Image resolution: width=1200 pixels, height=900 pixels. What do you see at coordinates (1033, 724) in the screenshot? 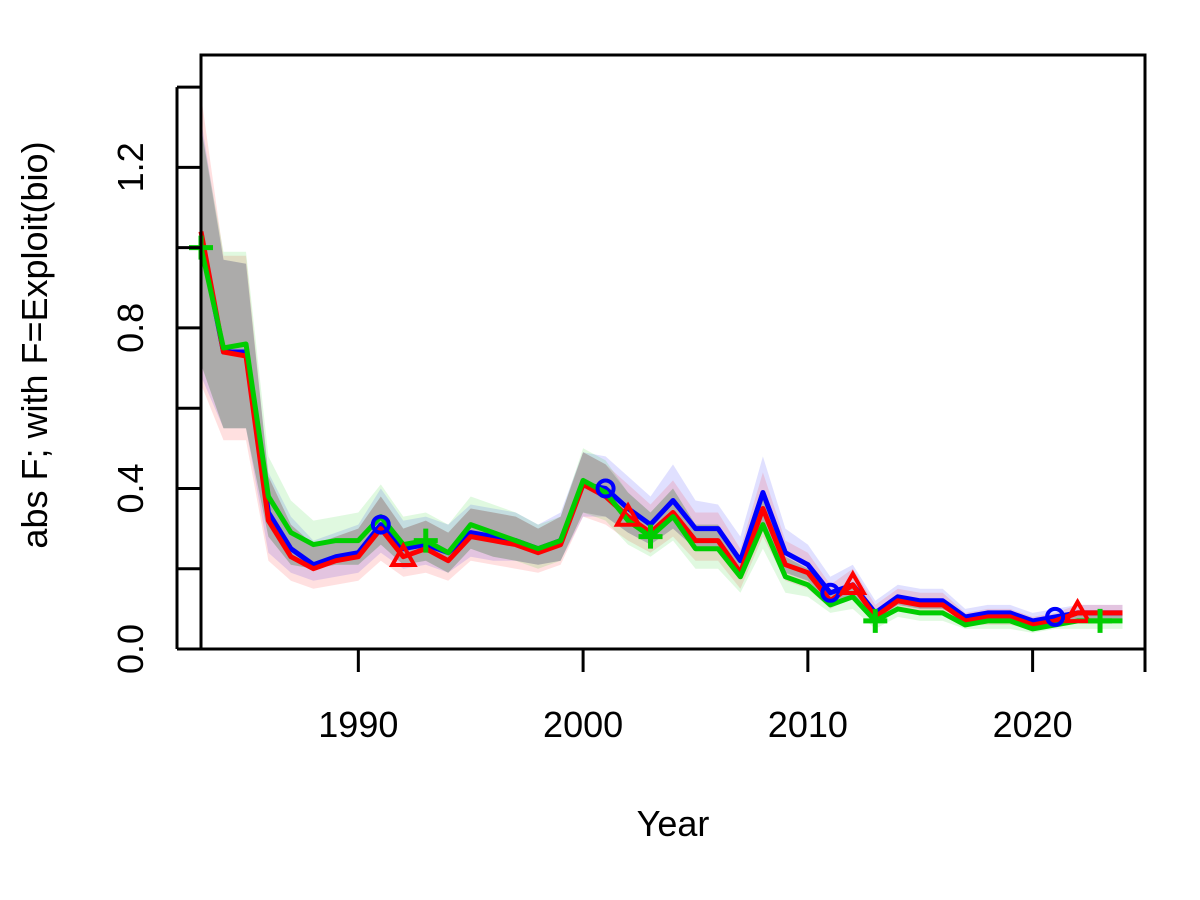
I see `x-tick-label: 2020` at bounding box center [1033, 724].